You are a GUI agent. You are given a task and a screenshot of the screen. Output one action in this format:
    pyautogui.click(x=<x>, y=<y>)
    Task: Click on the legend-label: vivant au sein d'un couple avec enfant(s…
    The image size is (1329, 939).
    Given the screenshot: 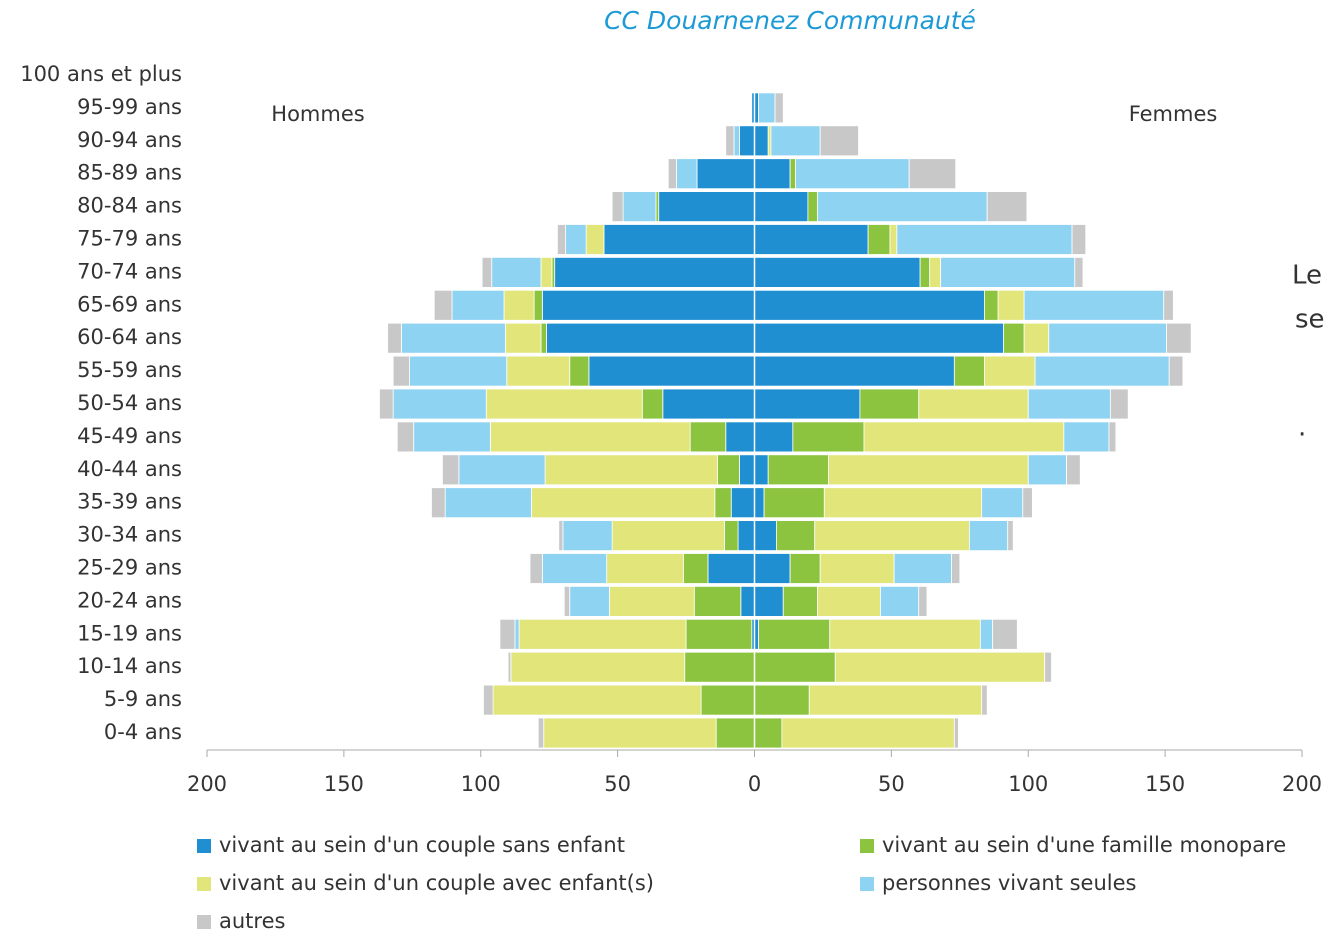 What is the action you would take?
    pyautogui.click(x=436, y=883)
    